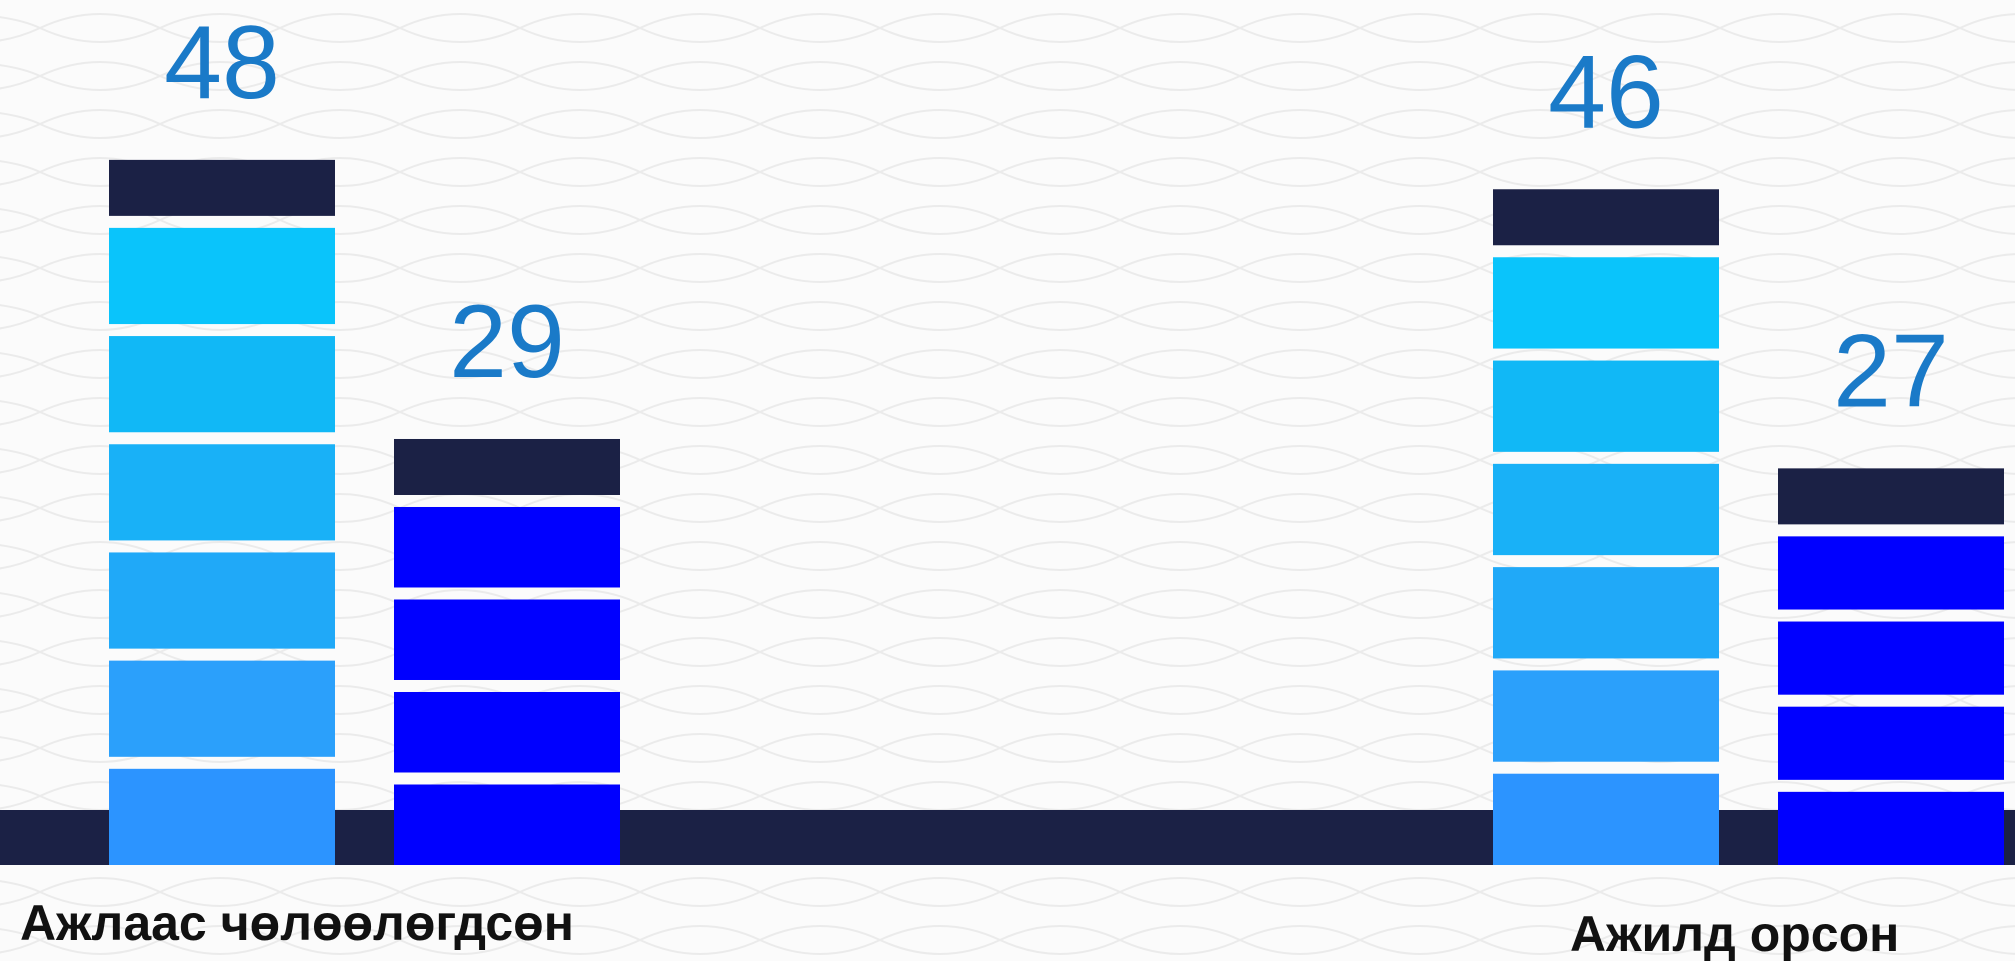 Image resolution: width=2015 pixels, height=961 pixels. I want to click on category-label: Ажилд орсон, so click(1734, 933).